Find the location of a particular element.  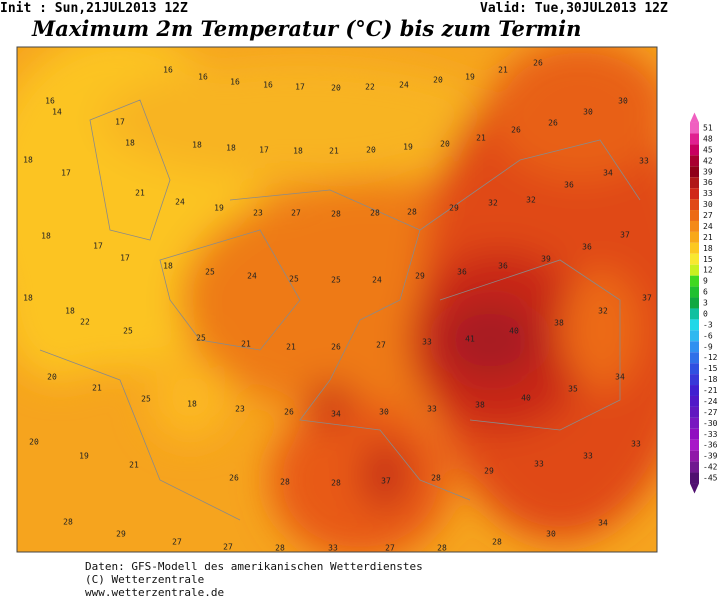

colorbar-label: -30 is located at coordinates (710, 423).